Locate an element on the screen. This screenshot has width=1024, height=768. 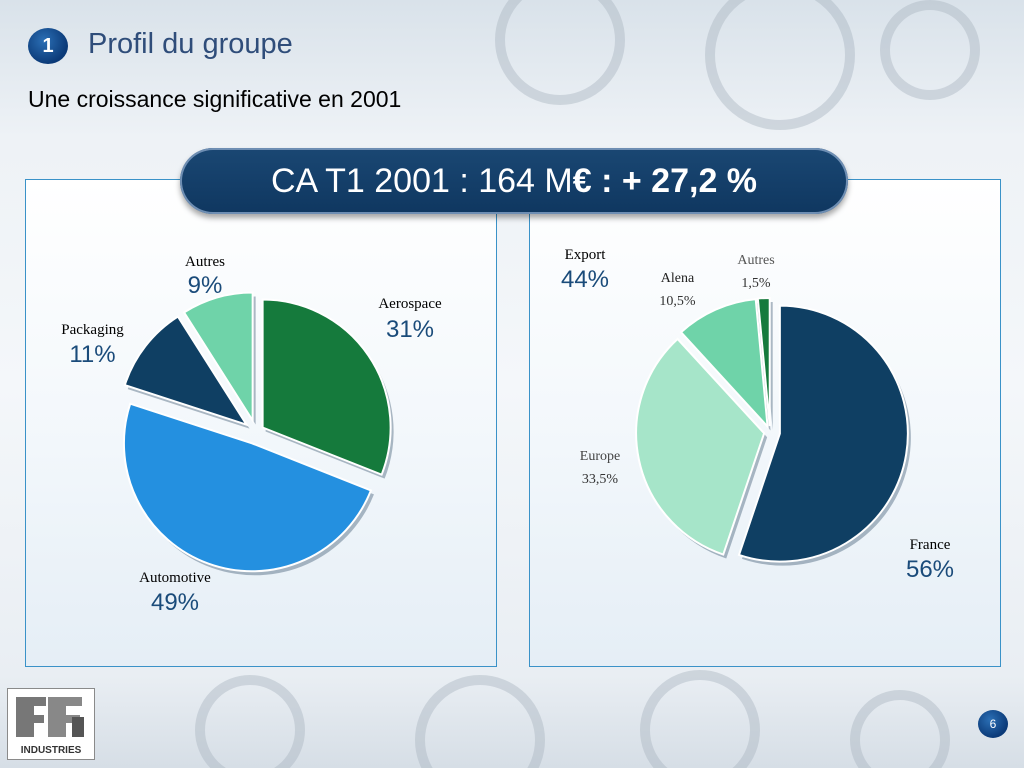
page-number-text: 6 is located at coordinates (993, 724).